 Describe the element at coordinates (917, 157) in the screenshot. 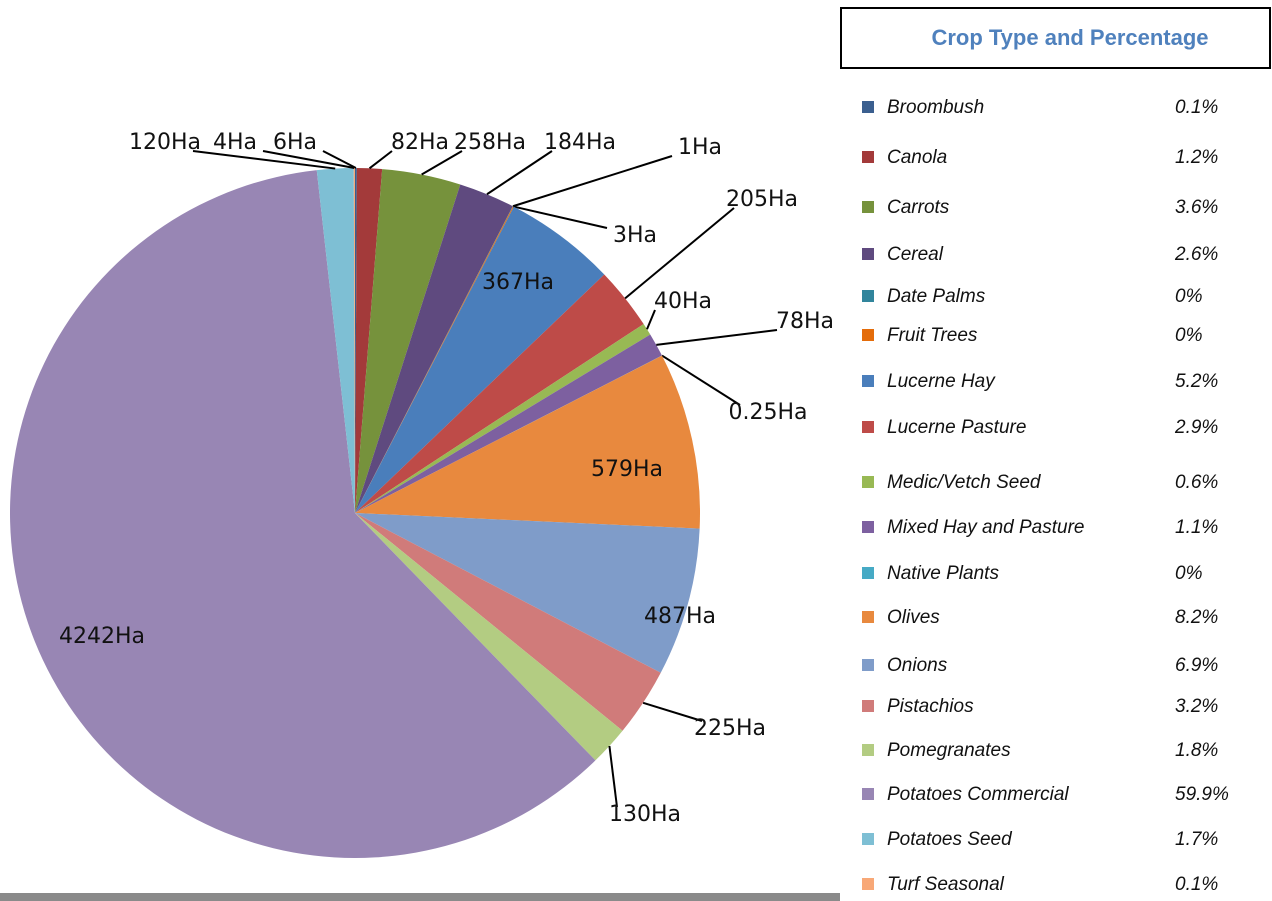

I see `legend-label: Canola` at that location.